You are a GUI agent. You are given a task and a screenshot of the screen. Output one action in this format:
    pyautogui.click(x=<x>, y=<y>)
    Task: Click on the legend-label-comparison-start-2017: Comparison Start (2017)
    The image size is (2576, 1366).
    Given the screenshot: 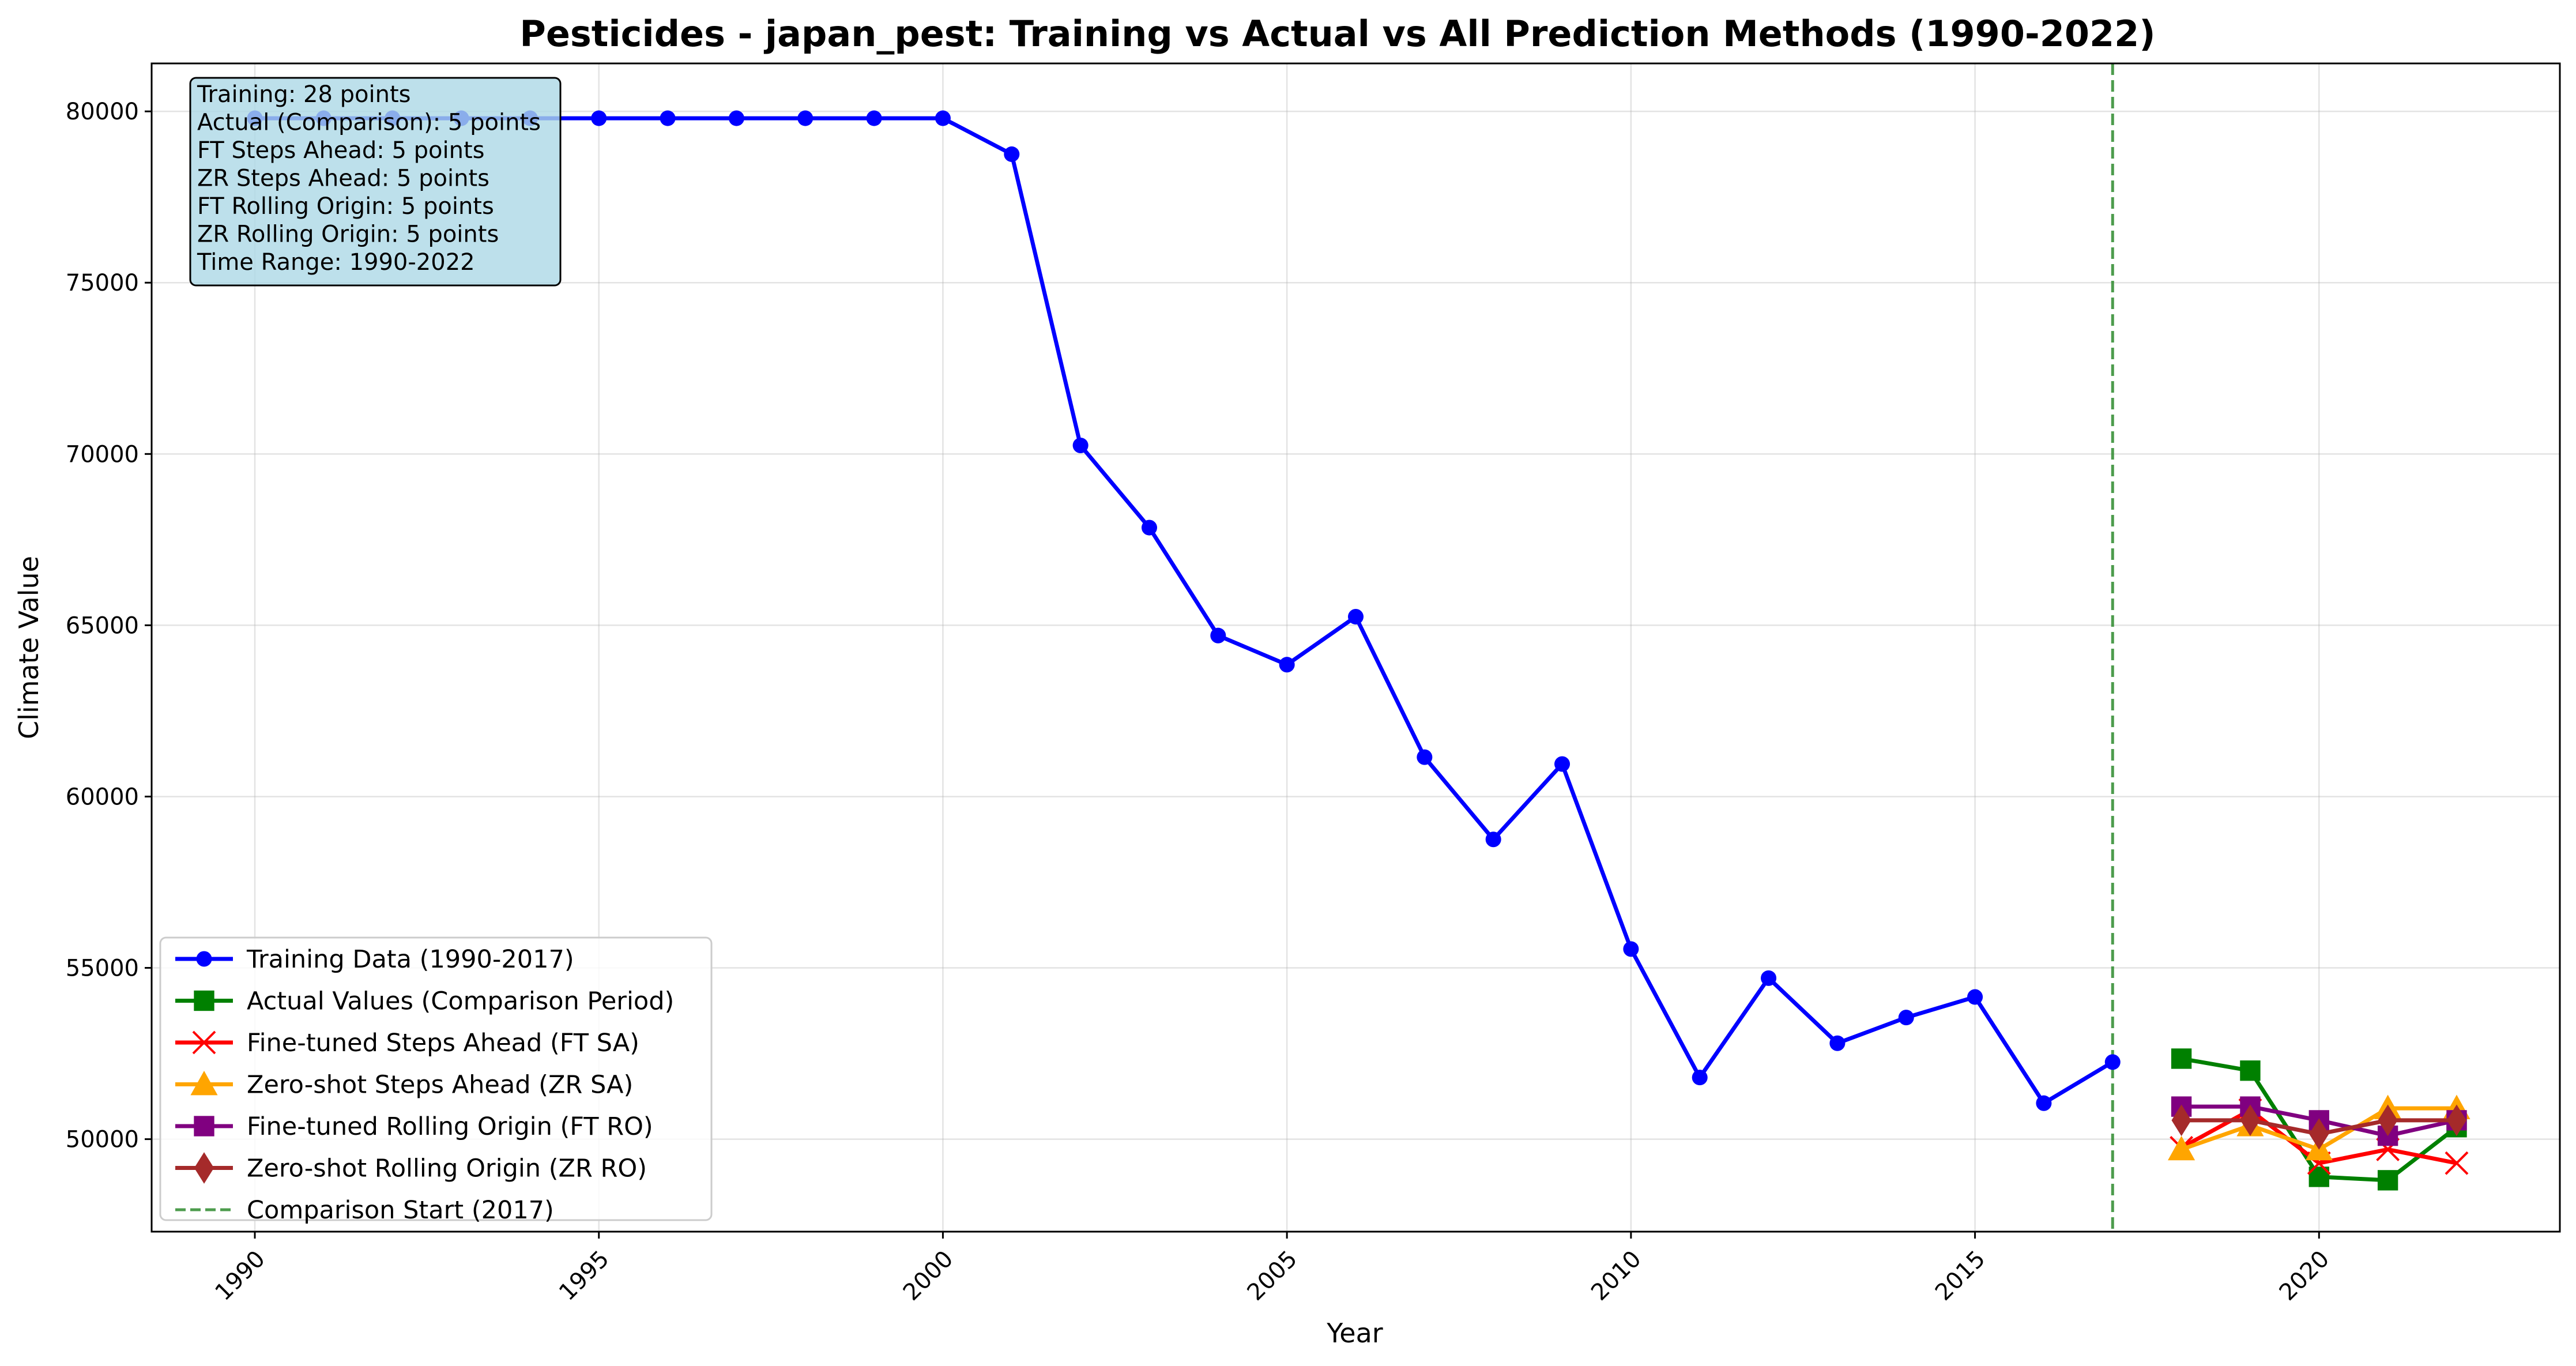 What is the action you would take?
    pyautogui.click(x=400, y=1210)
    